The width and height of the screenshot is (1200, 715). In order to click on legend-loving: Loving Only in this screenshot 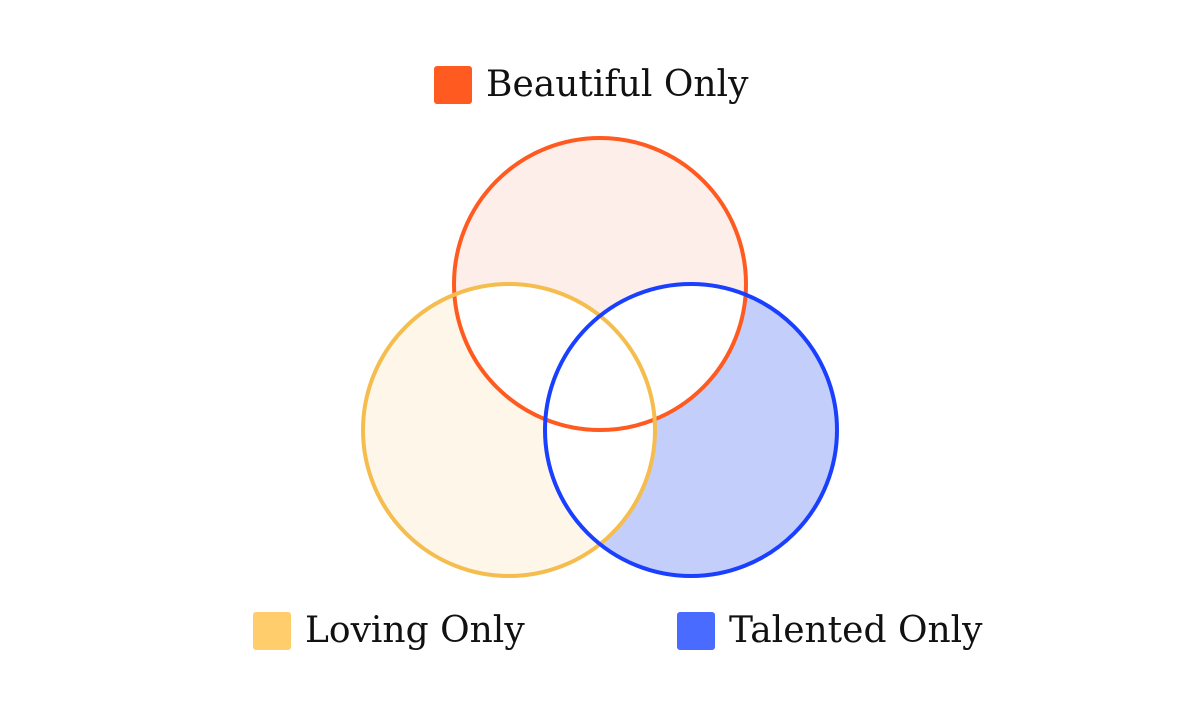, I will do `click(389, 630)`.